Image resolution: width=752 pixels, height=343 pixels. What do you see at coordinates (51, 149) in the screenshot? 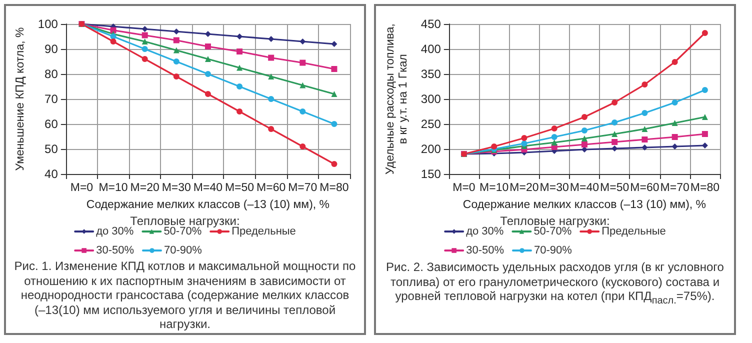
I see `y-tick-label: 50` at bounding box center [51, 149].